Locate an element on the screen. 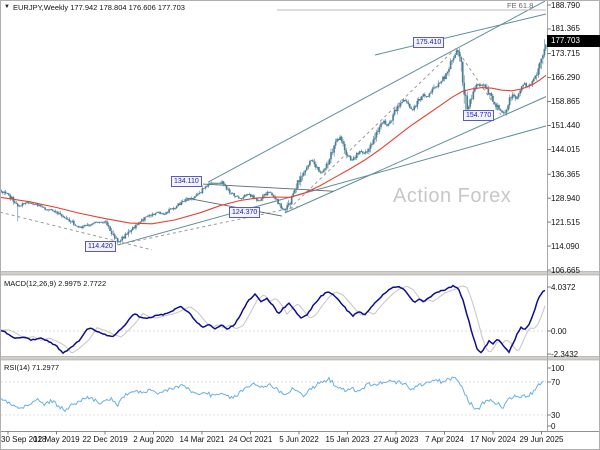  wedge-bottom-line is located at coordinates (234, 207).